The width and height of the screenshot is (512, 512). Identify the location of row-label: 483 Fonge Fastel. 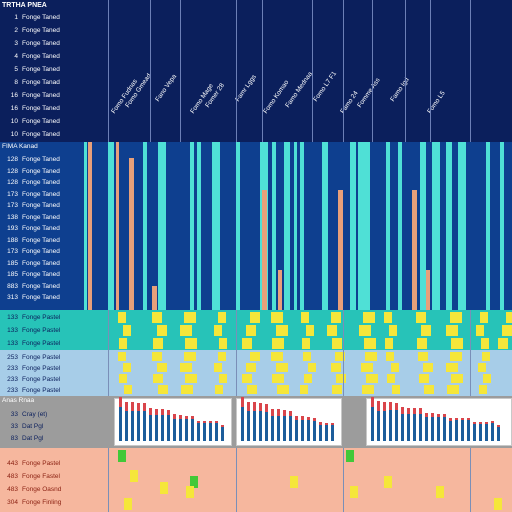
(54, 476).